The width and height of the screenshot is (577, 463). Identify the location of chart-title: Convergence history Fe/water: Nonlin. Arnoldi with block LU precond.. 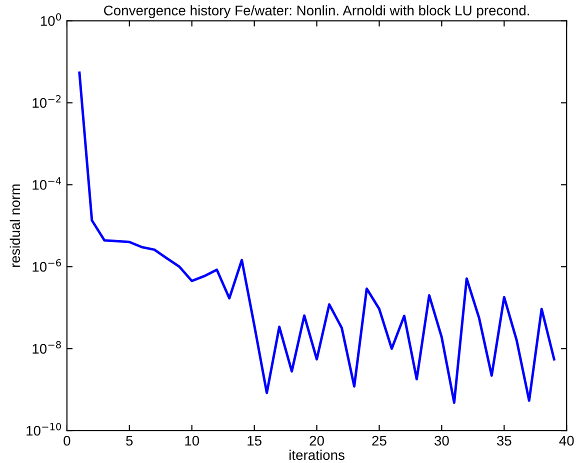
(316, 11).